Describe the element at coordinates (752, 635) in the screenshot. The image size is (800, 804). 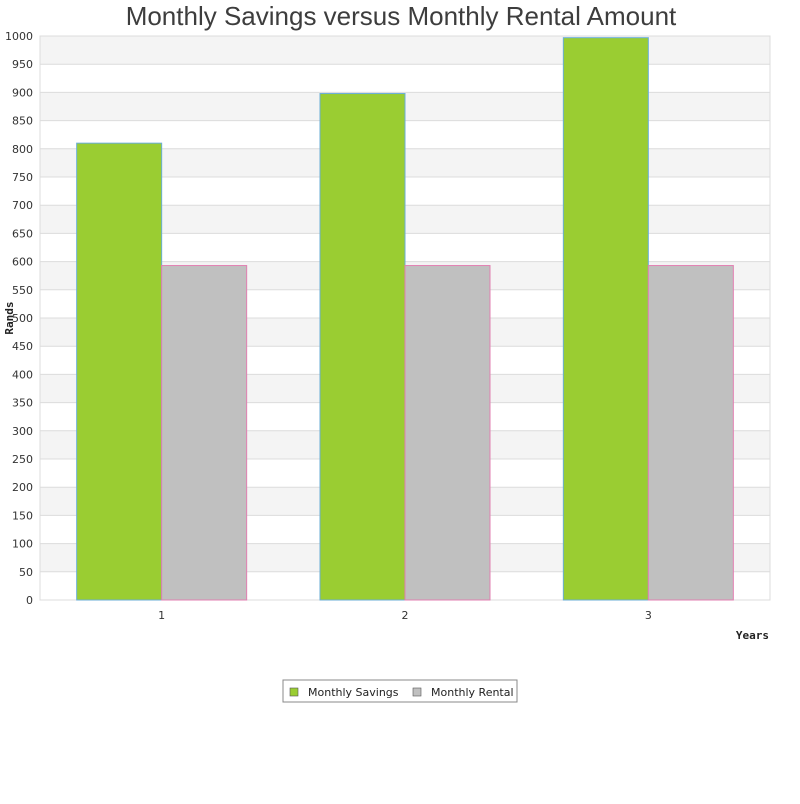
I see `x-axis-label: Years` at that location.